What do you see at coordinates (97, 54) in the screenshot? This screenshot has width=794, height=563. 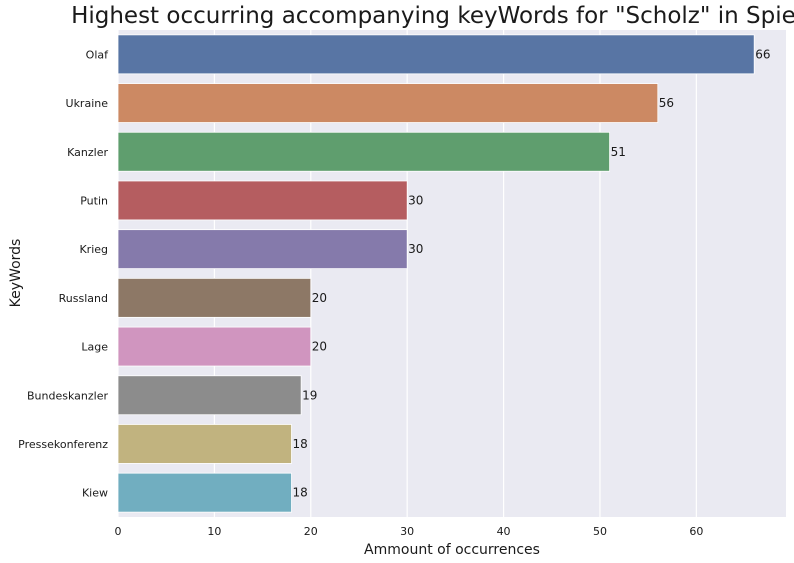 I see `y-tick-label: Olaf` at bounding box center [97, 54].